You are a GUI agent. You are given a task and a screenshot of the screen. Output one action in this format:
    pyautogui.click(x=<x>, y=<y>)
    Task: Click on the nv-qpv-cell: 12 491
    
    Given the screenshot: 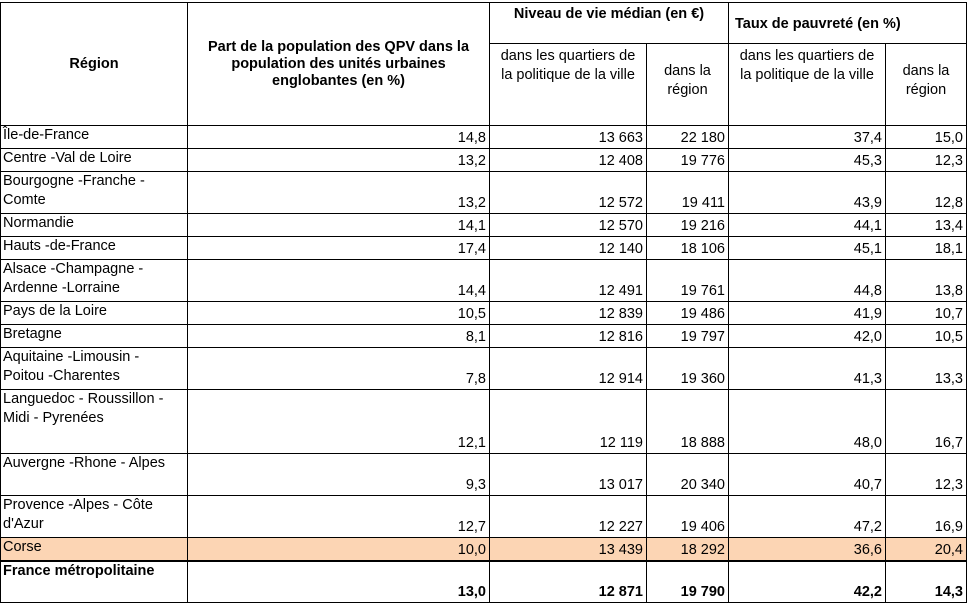 What is the action you would take?
    pyautogui.click(x=568, y=280)
    